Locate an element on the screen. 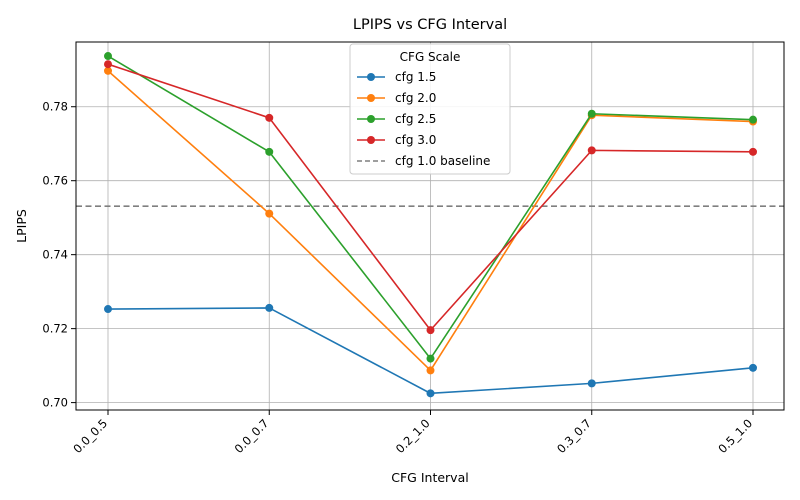 Image resolution: width=800 pixels, height=500 pixels. legend-label: cfg 3.0 is located at coordinates (415, 140).